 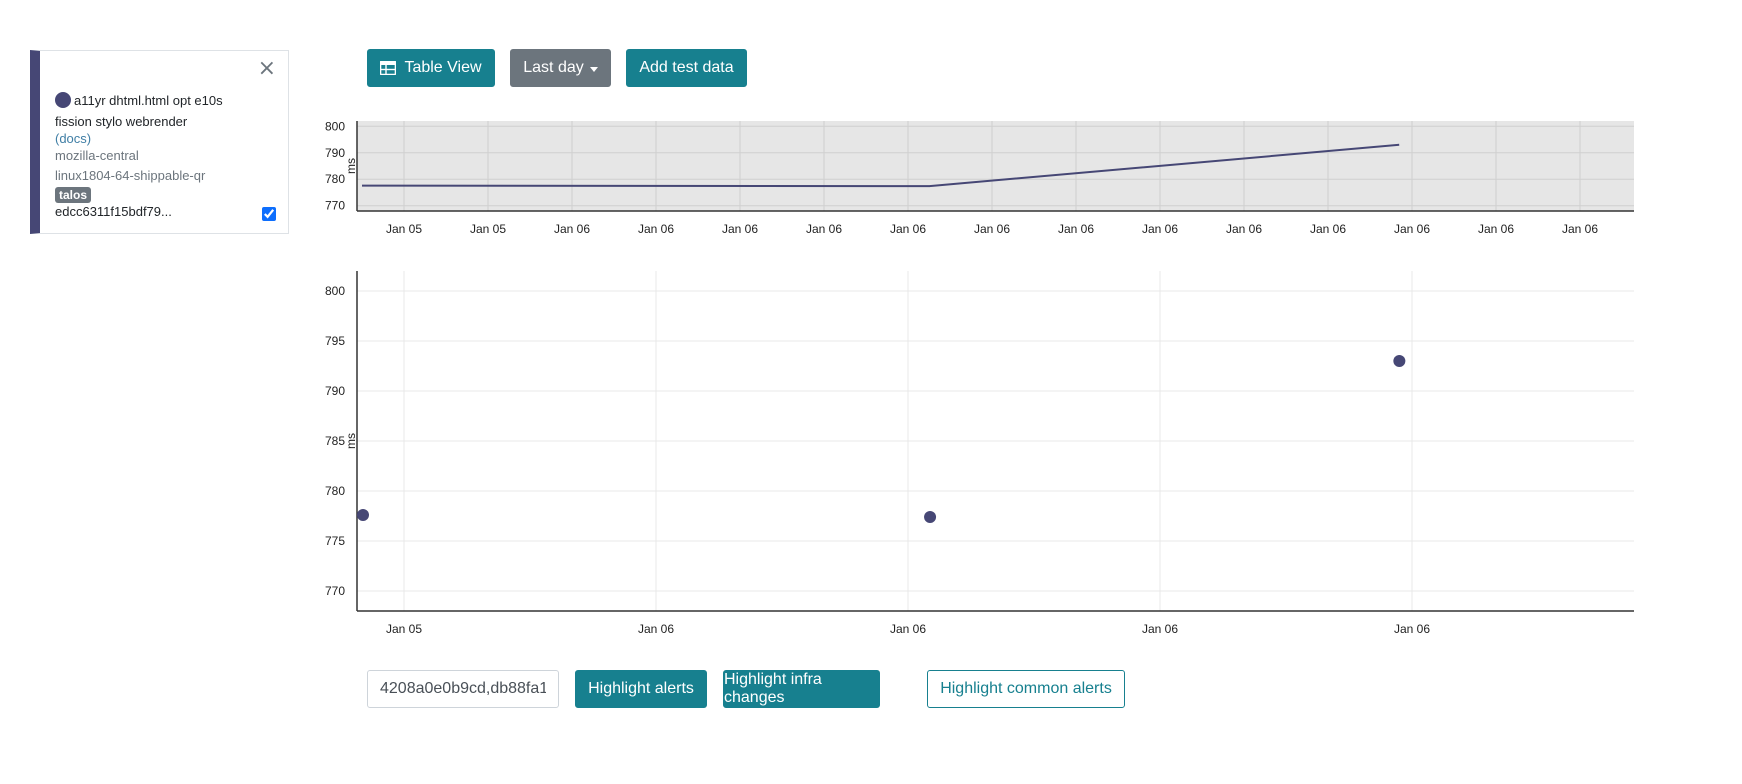 I want to click on test-name: a11yr dhtml.html opt e10s, so click(x=148, y=100).